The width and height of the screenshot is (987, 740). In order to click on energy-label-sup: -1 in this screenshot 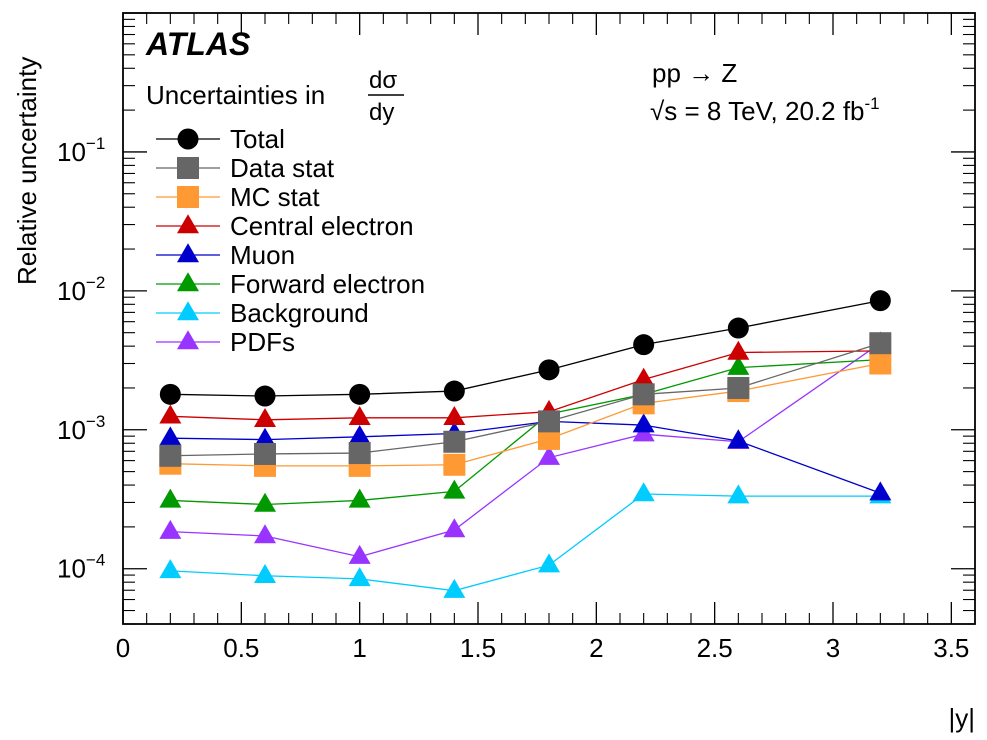, I will do `click(872, 103)`.